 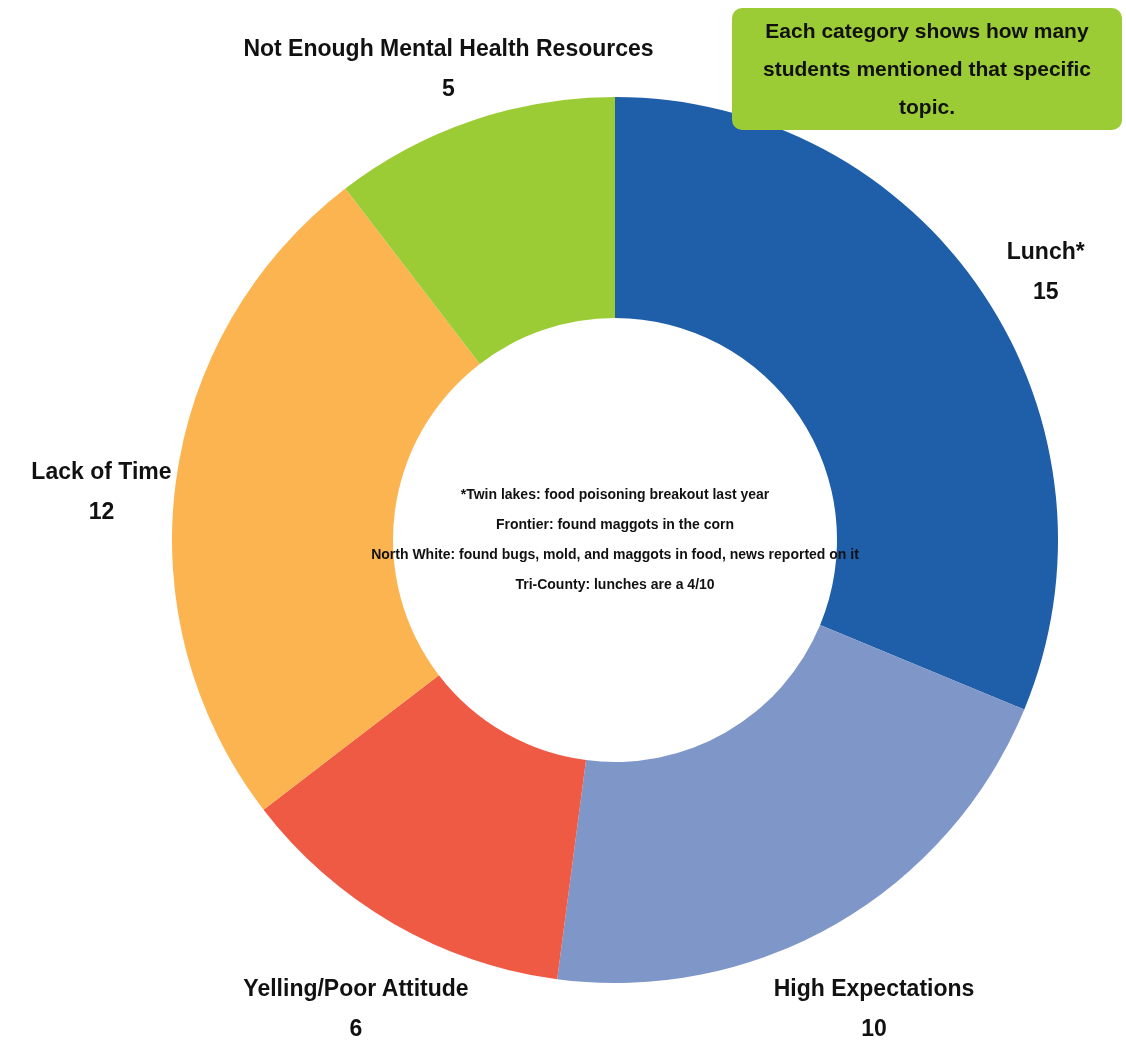 I want to click on text: *Twin lakes: food poisoning breakout last year, so click(x=615, y=494).